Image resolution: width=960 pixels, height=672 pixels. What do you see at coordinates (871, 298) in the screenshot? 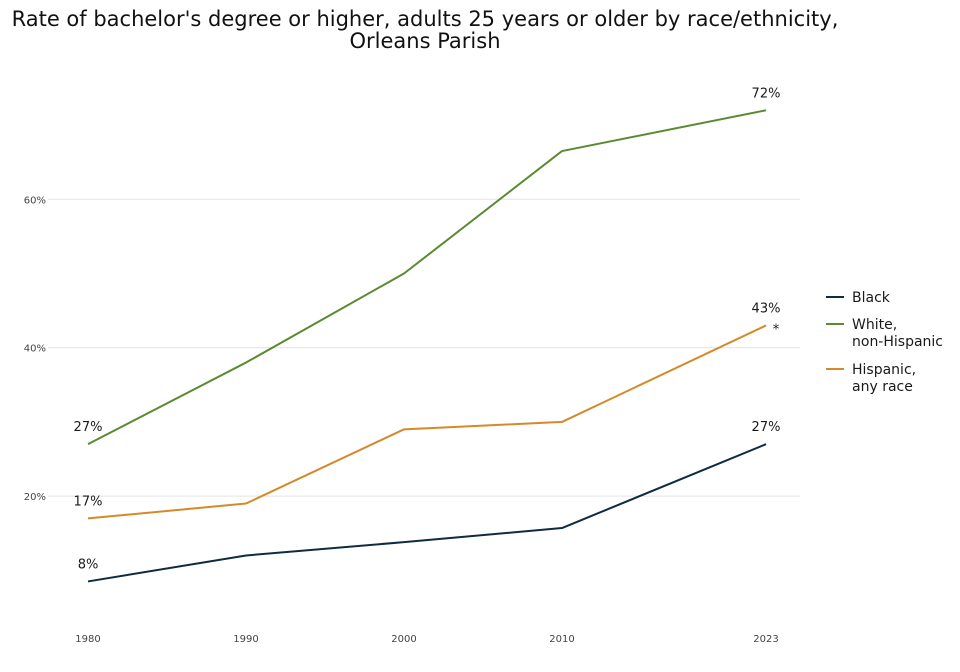
I see `legend-label: Black` at bounding box center [871, 298].